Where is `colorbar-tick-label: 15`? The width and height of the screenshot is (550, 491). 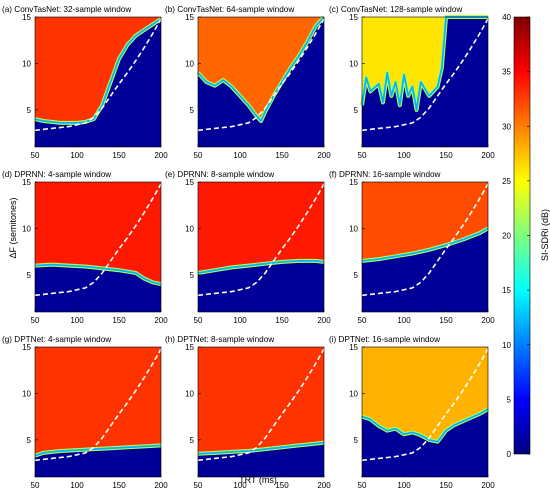 colorbar-tick-label: 15 is located at coordinates (506, 290).